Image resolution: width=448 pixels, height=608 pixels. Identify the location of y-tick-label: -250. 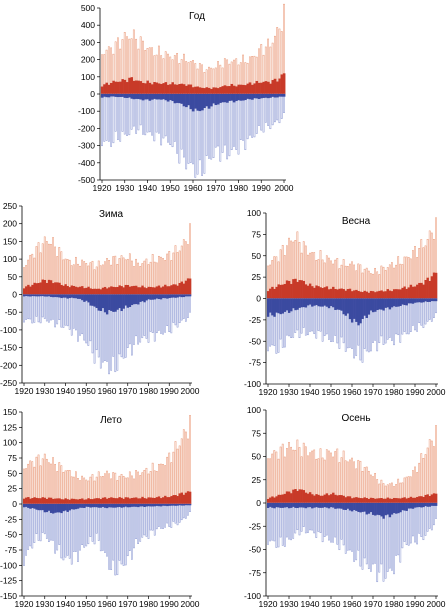
(8, 383).